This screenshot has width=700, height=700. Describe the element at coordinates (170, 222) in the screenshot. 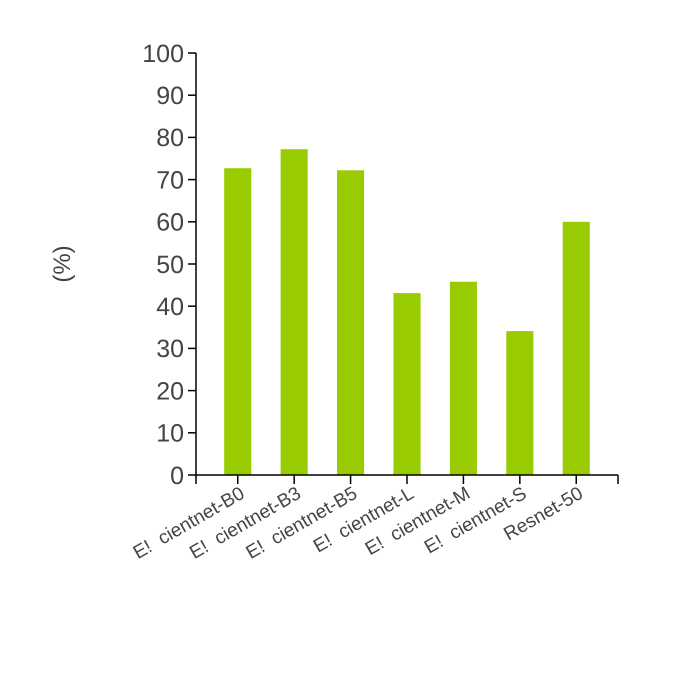

I see `y-tick-label: 60` at that location.